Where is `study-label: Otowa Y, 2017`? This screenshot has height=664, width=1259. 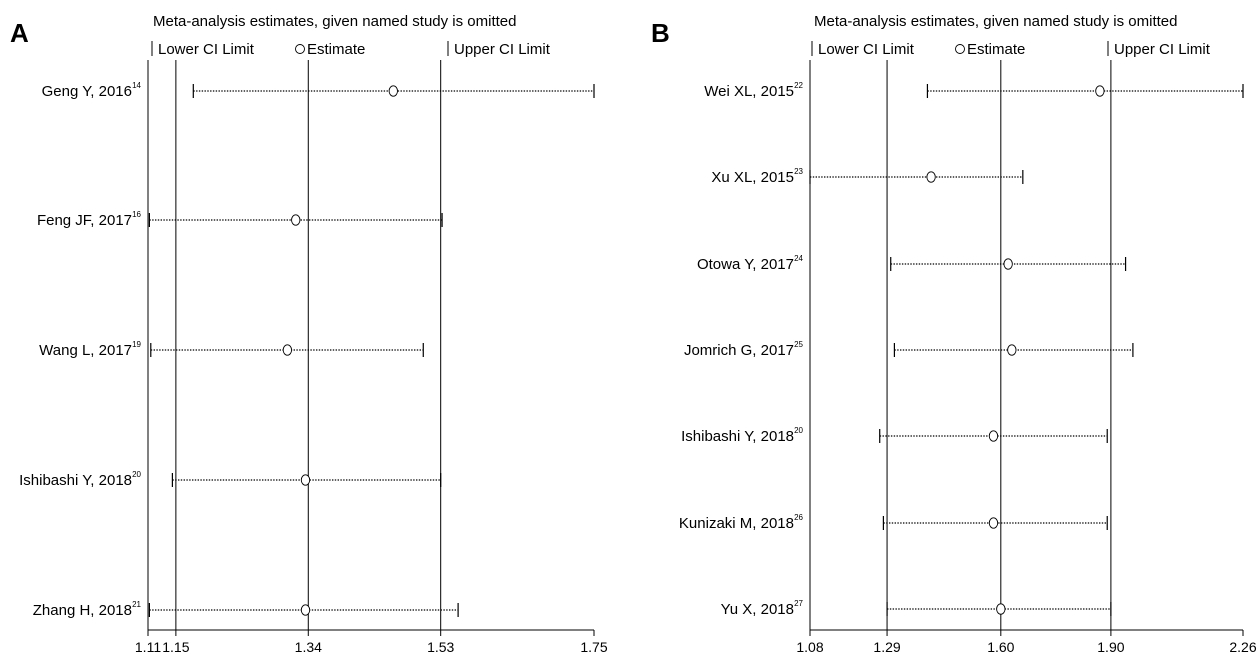 study-label: Otowa Y, 2017 is located at coordinates (745, 264).